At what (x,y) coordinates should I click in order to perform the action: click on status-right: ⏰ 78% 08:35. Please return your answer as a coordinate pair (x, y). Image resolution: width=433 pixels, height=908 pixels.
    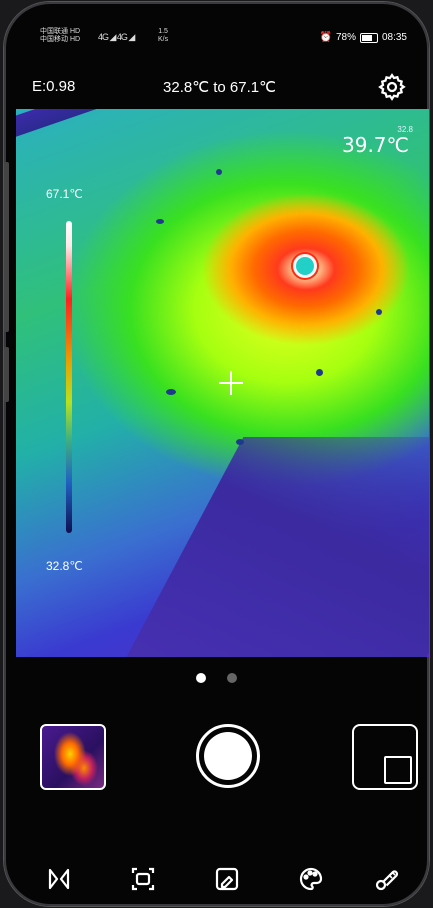
    Looking at the image, I should click on (364, 37).